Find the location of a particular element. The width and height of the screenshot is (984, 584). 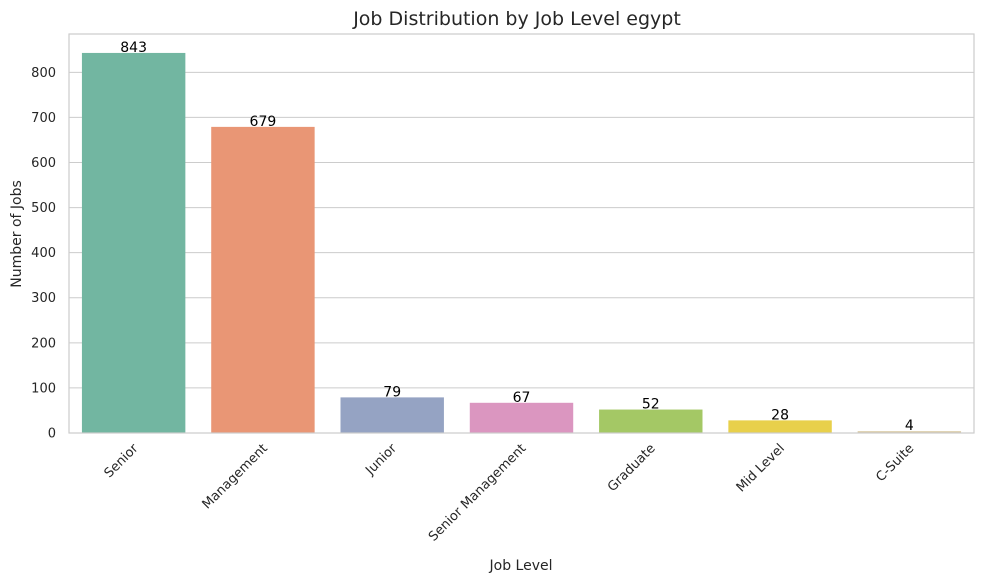

bar-value-label: 679 is located at coordinates (263, 122).